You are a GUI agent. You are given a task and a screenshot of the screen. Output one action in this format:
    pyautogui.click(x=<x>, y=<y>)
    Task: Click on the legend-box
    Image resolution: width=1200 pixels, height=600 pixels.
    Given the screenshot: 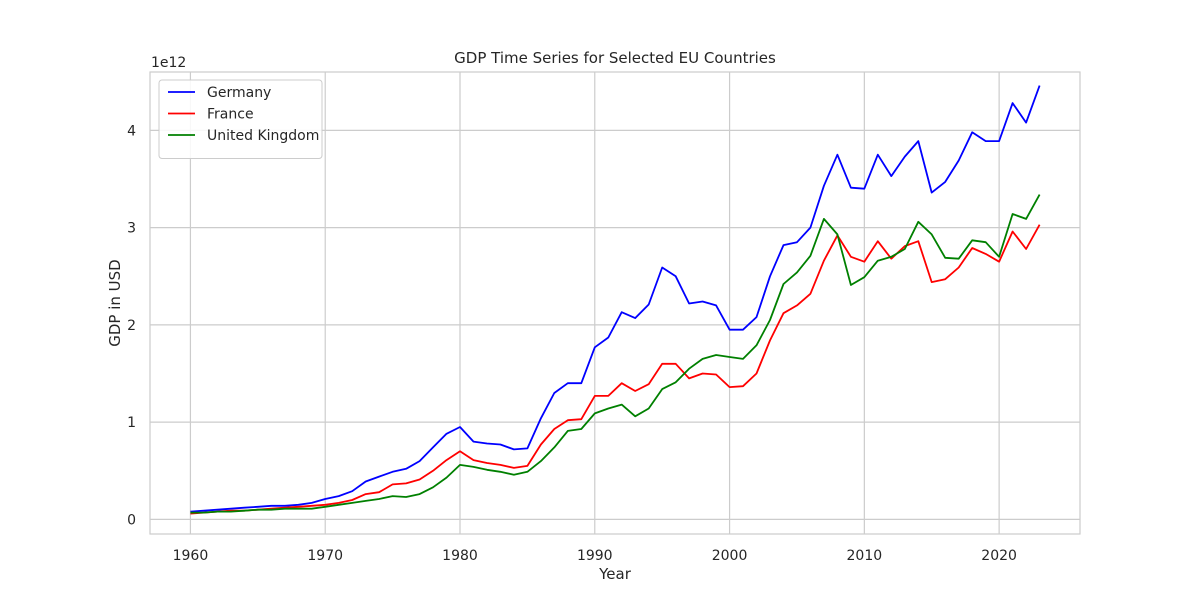 What is the action you would take?
    pyautogui.click(x=240, y=119)
    